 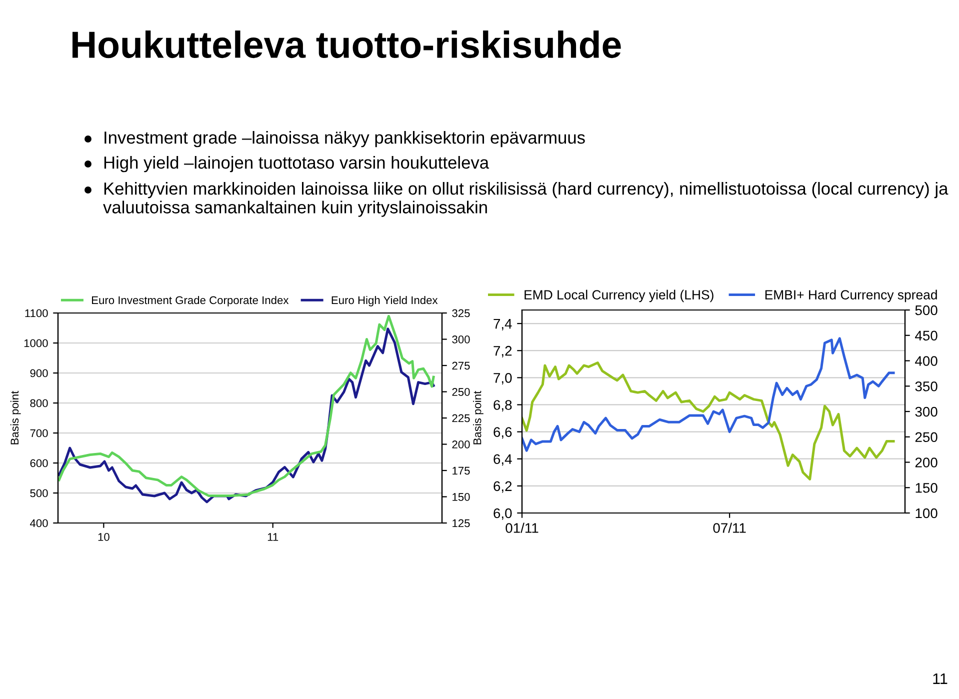 What do you see at coordinates (503, 487) in the screenshot?
I see `y-tick-label: 6,2` at bounding box center [503, 487].